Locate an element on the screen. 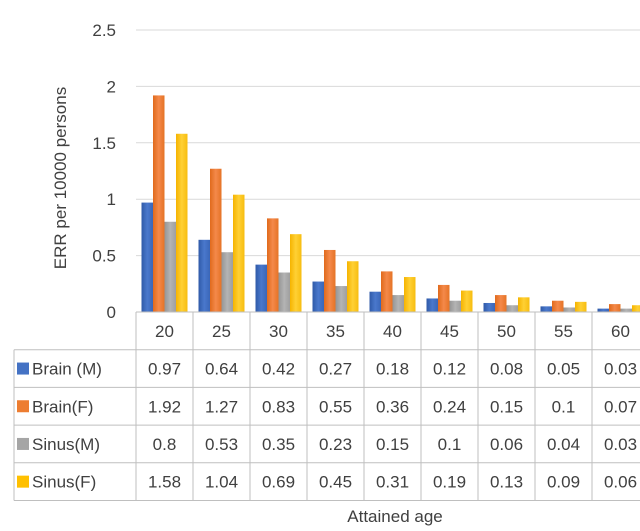 Image resolution: width=640 pixels, height=531 pixels. category-label: 20 is located at coordinates (164, 331).